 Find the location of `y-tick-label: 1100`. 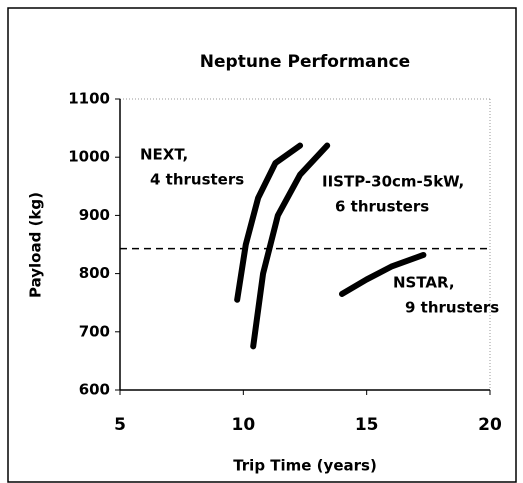

y-tick-label: 1100 is located at coordinates (89, 99).